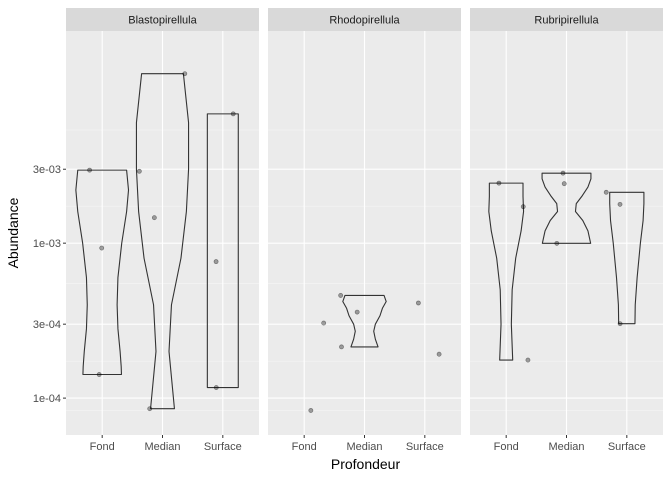  I want to click on facet-strip-label: Rubripirellula, so click(566, 21).